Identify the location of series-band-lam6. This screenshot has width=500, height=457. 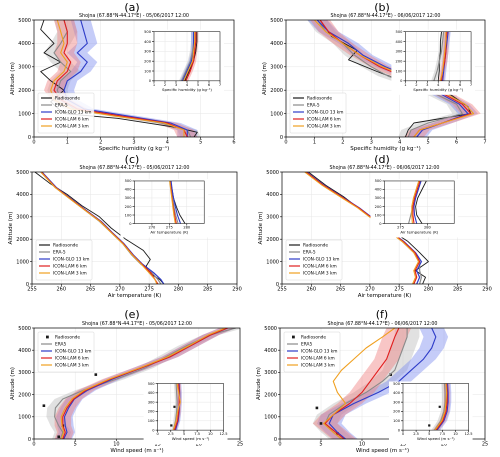
(395, 78).